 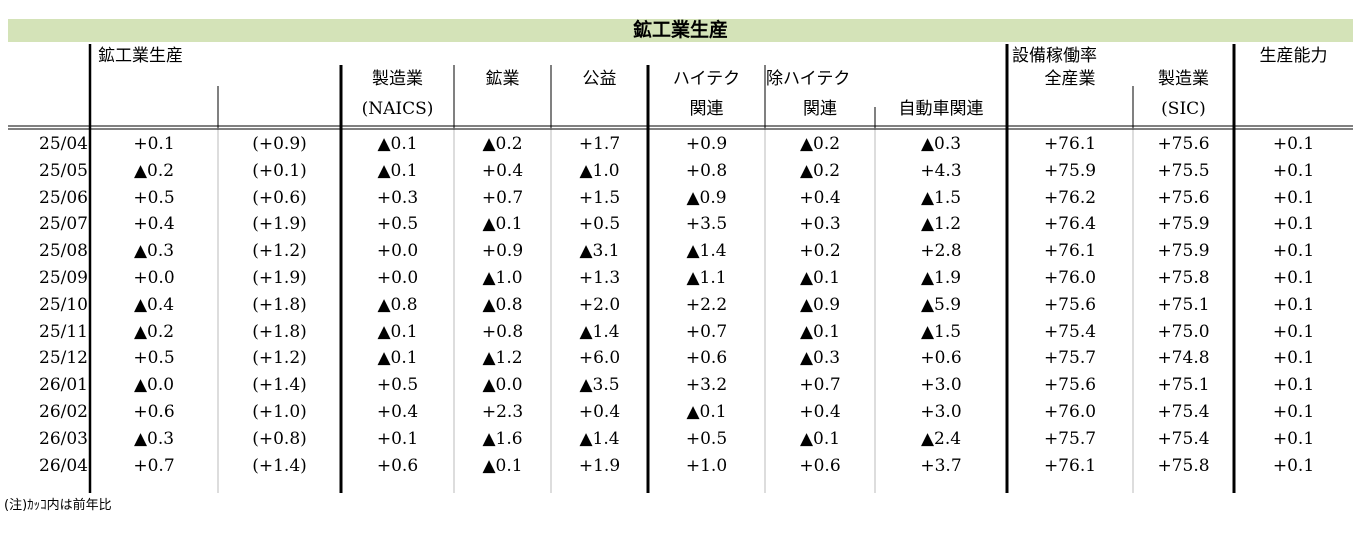 I want to click on cell-manufacturing: ▲0.8, so click(x=397, y=304).